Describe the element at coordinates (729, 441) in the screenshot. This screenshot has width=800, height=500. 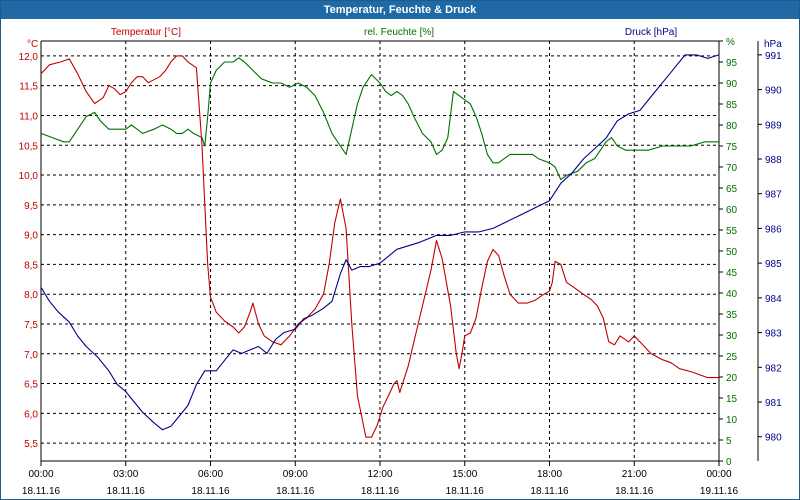
I see `humidity-tick-label: 5` at that location.